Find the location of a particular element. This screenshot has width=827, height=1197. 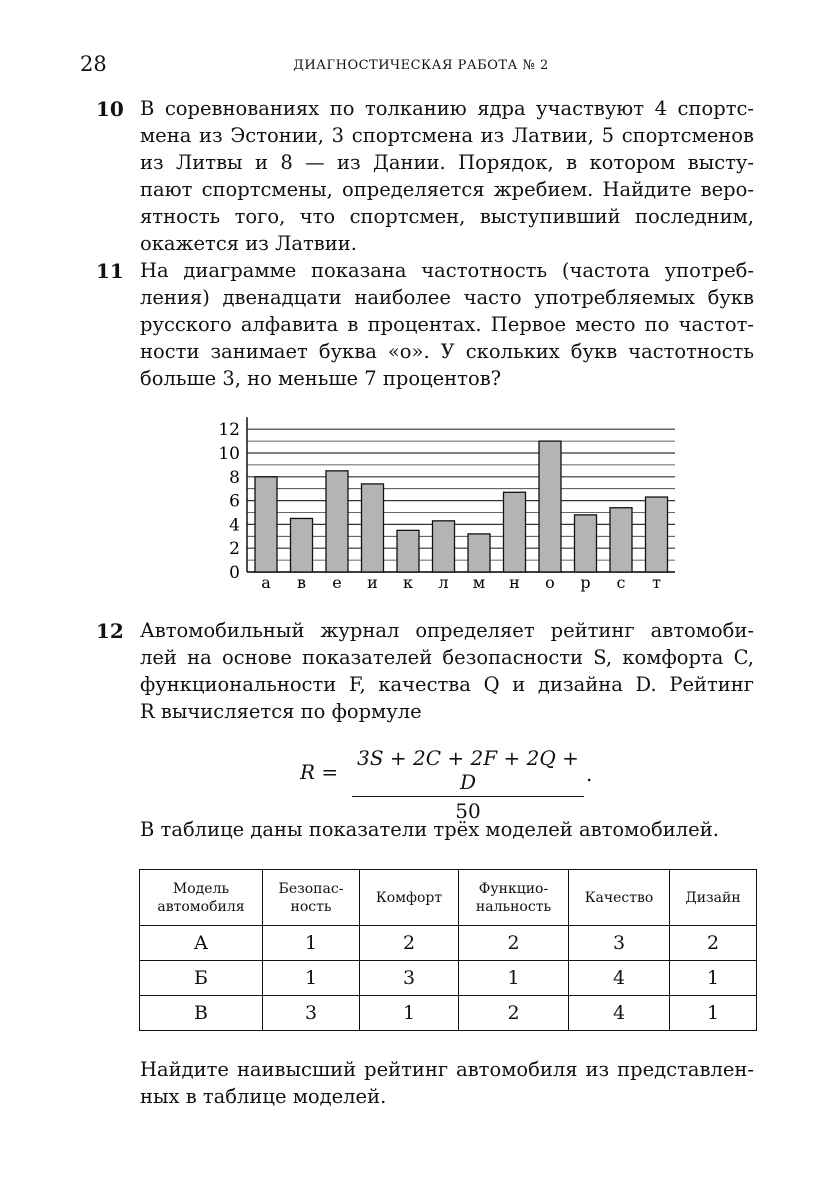

column-header-text: Качество is located at coordinates (619, 897).